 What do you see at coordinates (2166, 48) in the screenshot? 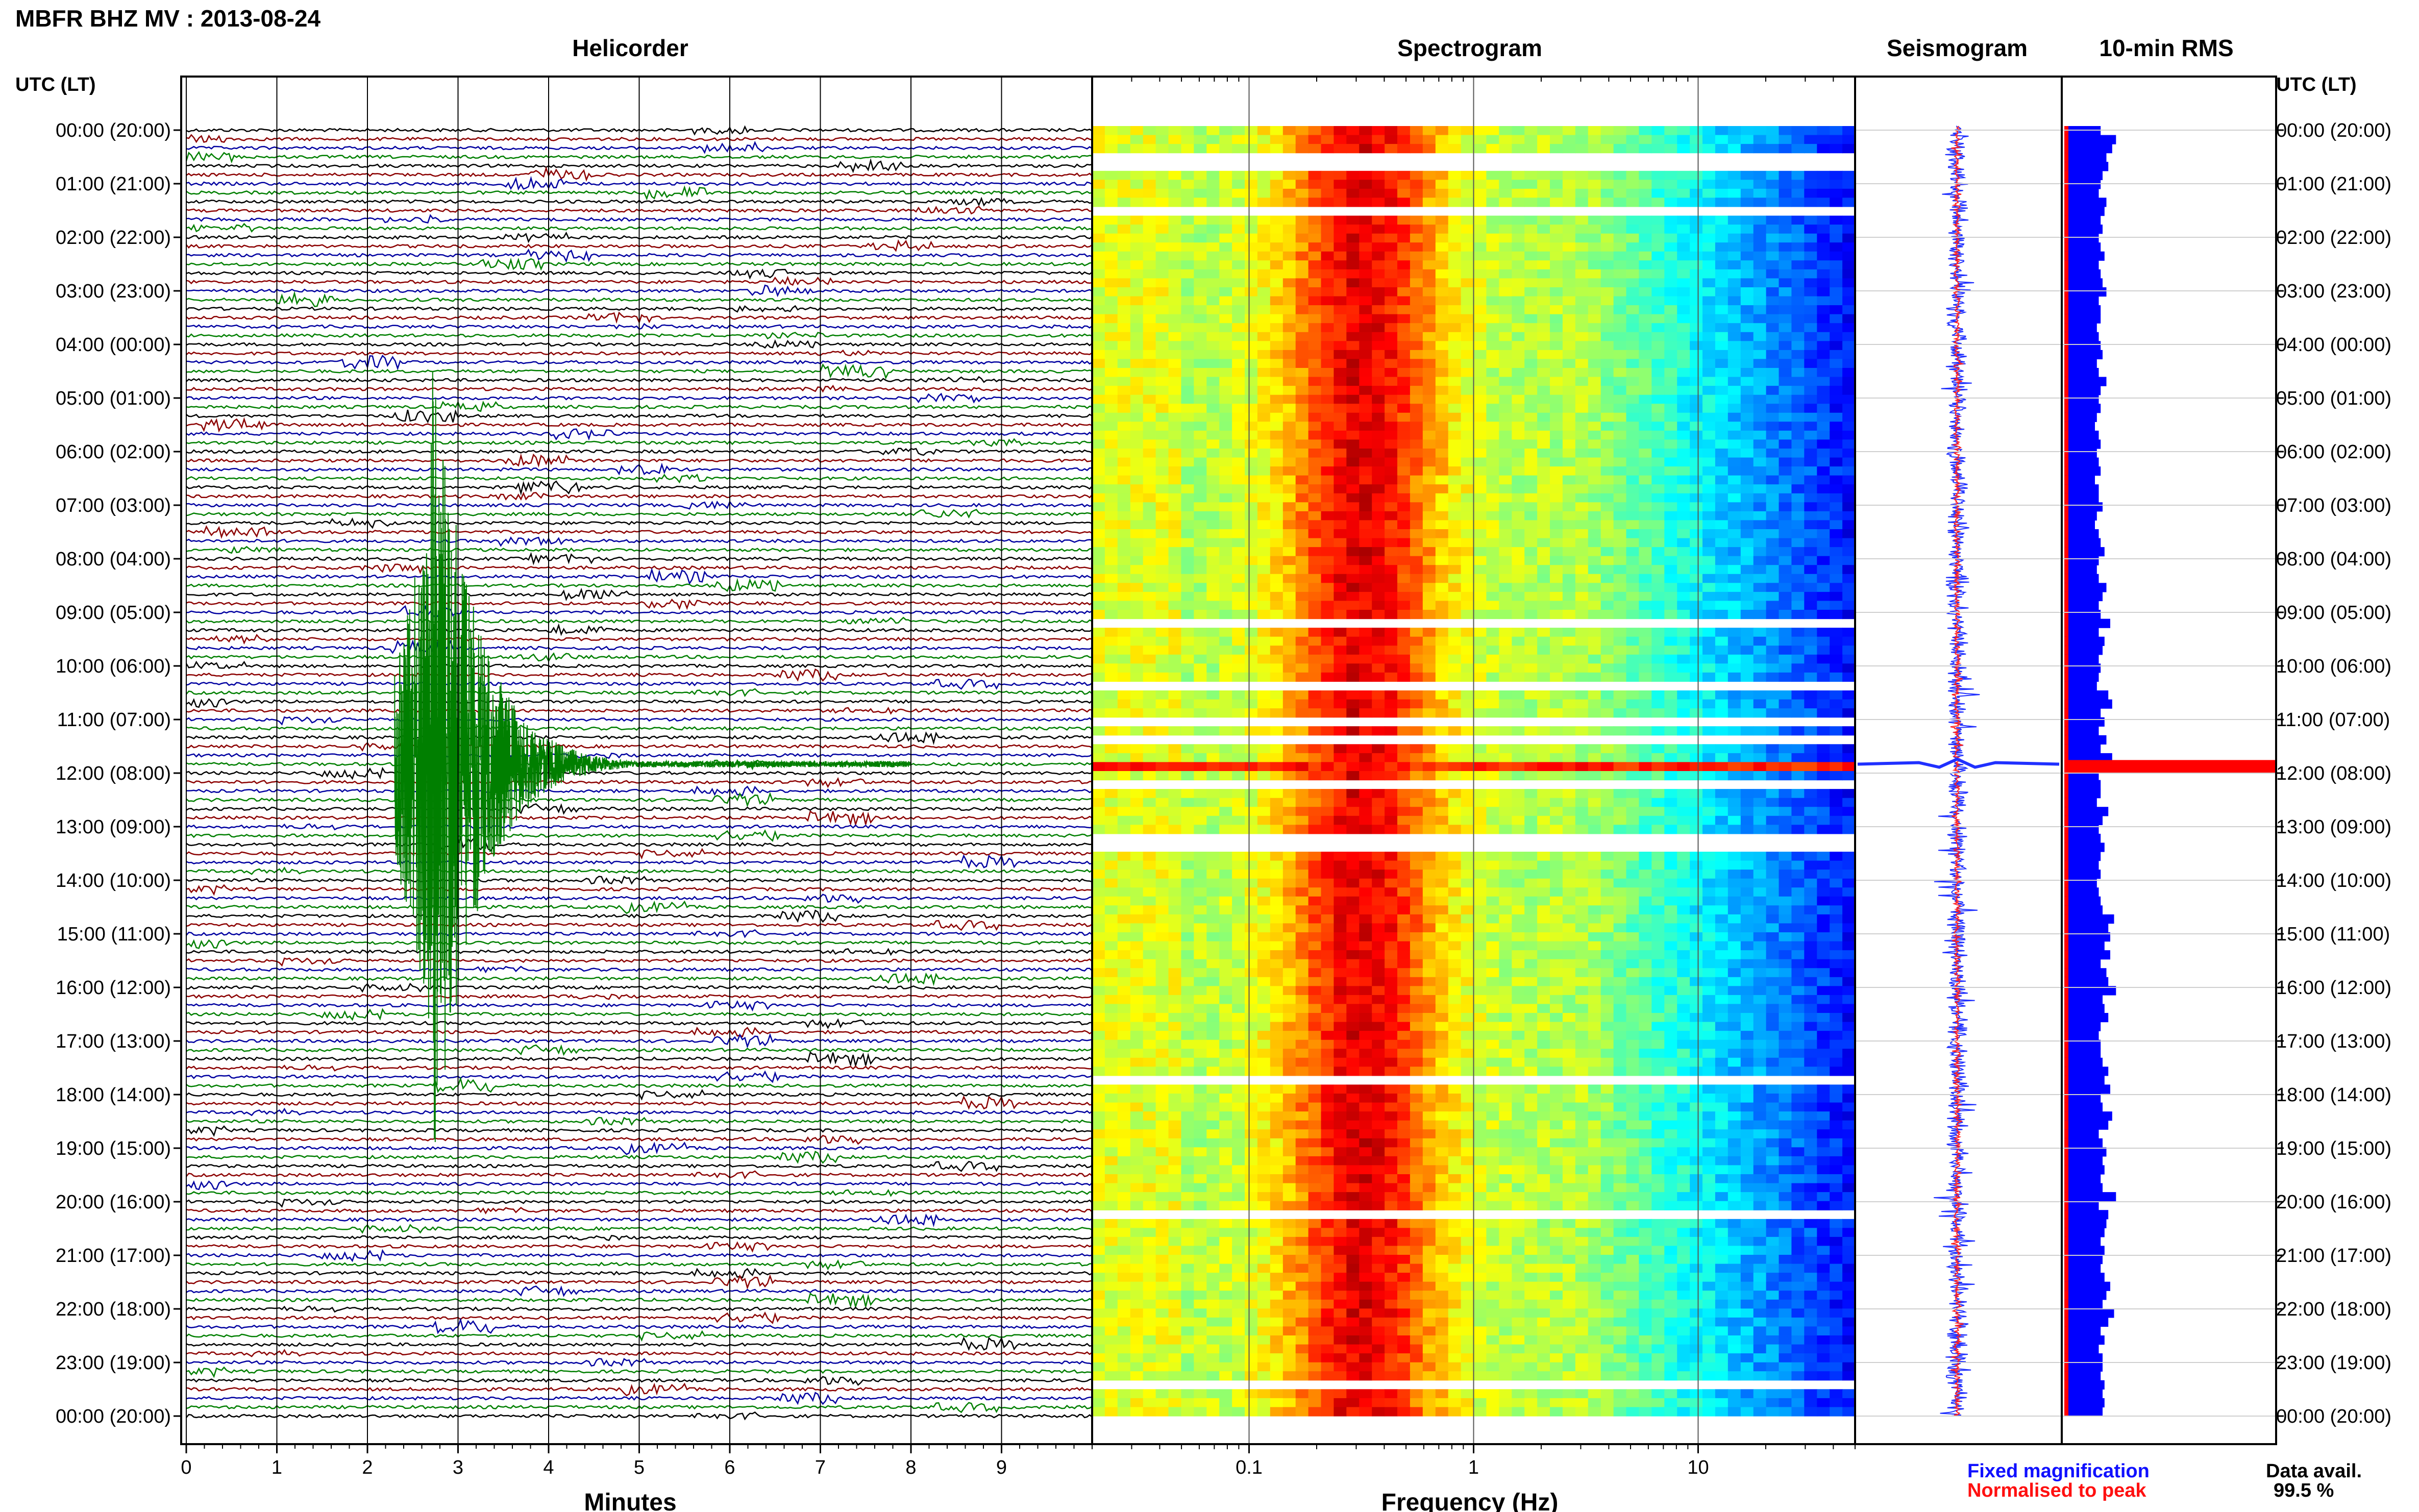
I see `rms-title: 10-min RMS` at bounding box center [2166, 48].